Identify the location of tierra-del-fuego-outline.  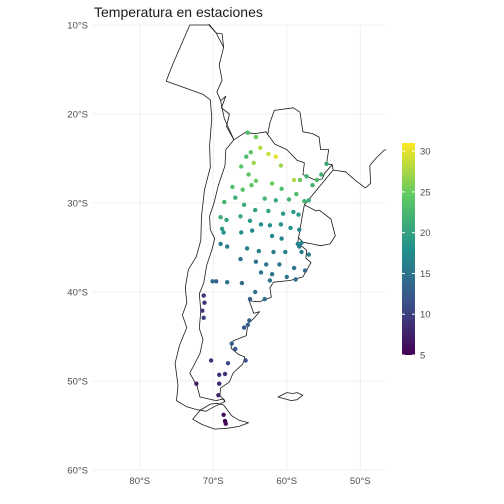
(220, 416).